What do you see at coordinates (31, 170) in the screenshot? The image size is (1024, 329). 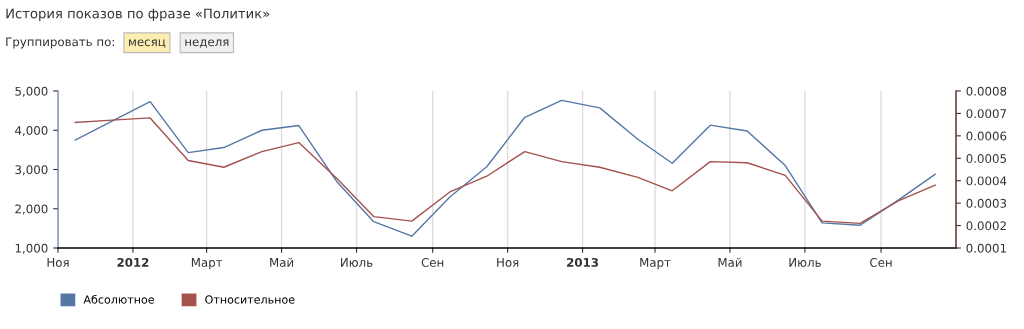 I see `y-tick-label: 3,000` at bounding box center [31, 170].